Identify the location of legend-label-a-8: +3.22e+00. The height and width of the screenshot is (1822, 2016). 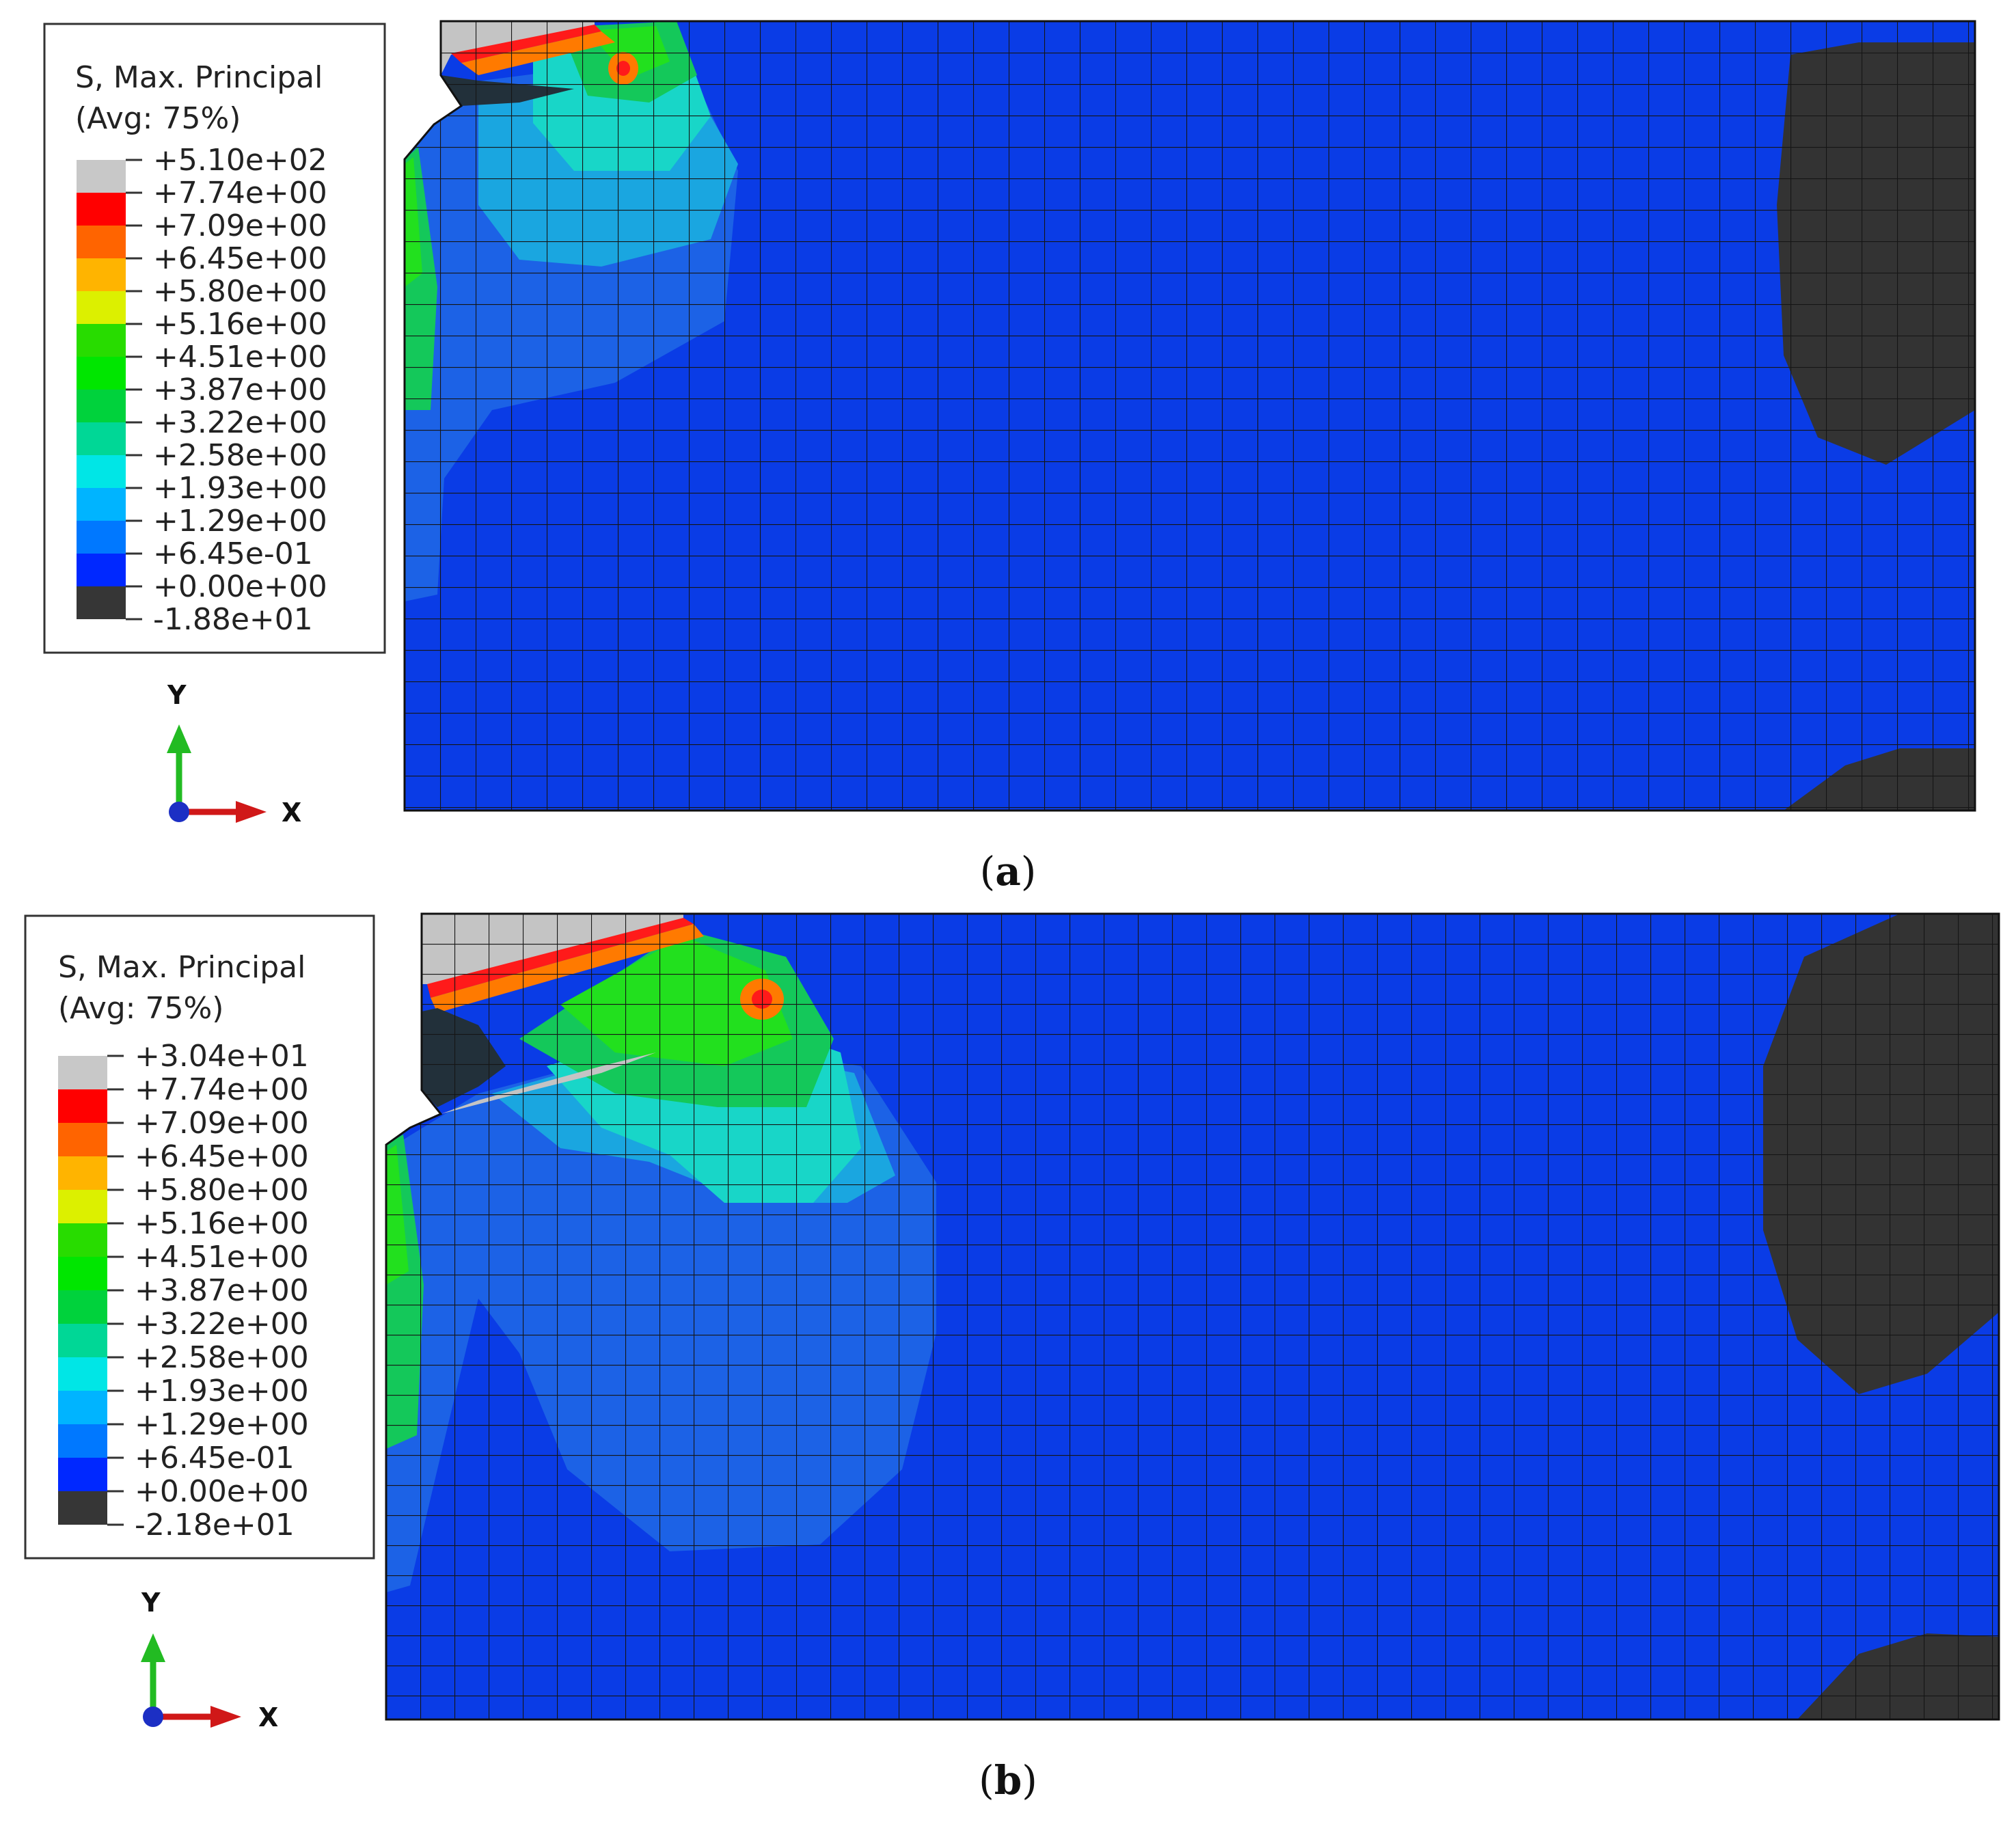
(240, 422).